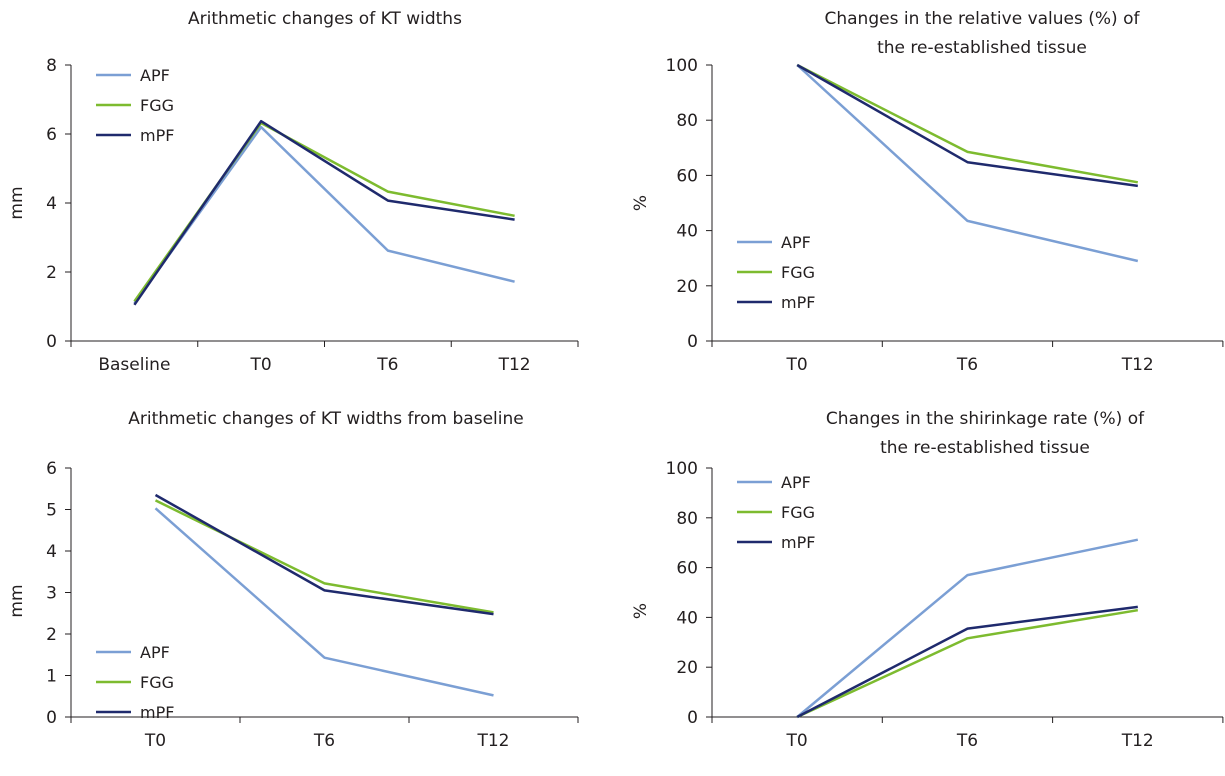  I want to click on chart-title: Changes in the relative values (%) of, so click(983, 19).